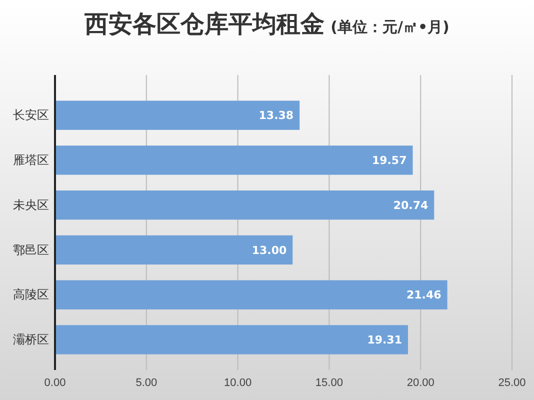 Image resolution: width=534 pixels, height=400 pixels. I want to click on y-tick-label: 灞桥区, so click(31, 339).